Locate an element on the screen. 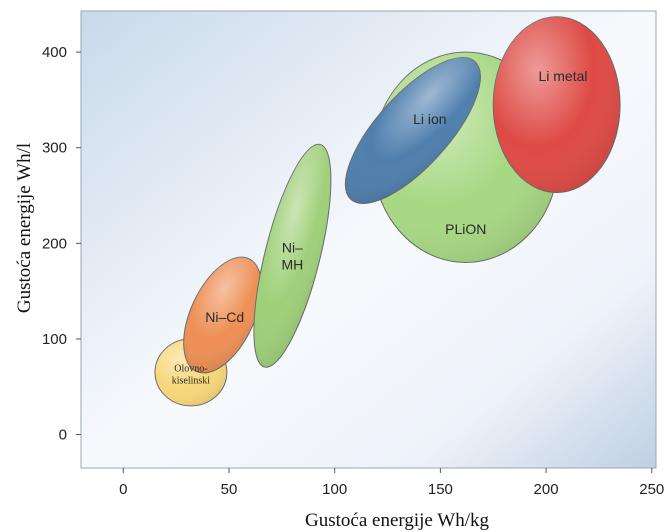 The height and width of the screenshot is (532, 667). x-tick-label: 200 is located at coordinates (546, 489).